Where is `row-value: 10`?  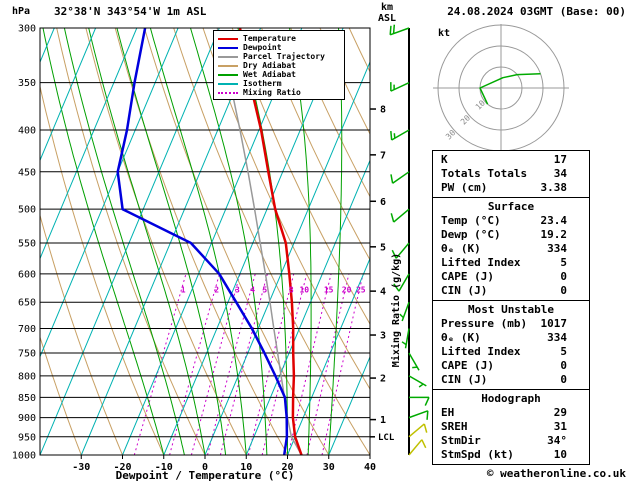 row-value: 10 is located at coordinates (560, 454).